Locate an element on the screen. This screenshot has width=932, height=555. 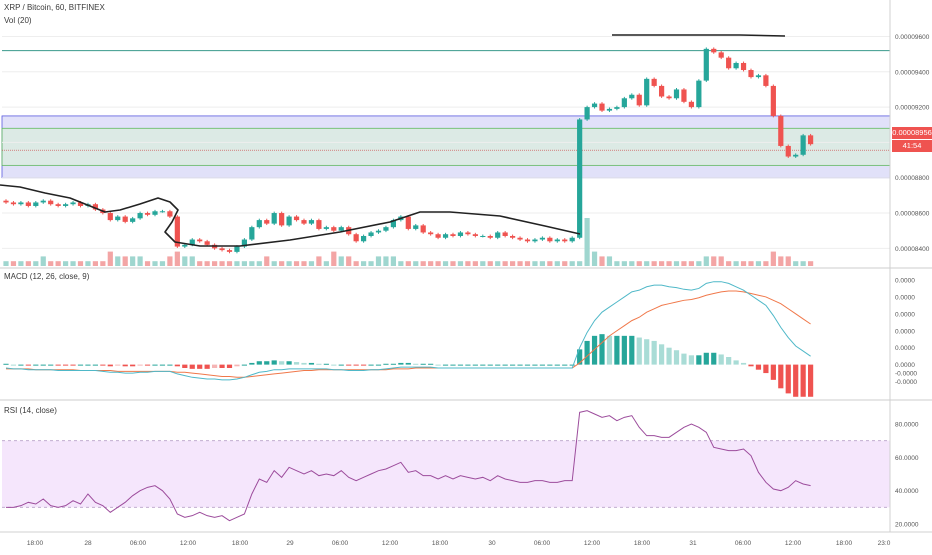
zone-green is located at coordinates (446, 146).